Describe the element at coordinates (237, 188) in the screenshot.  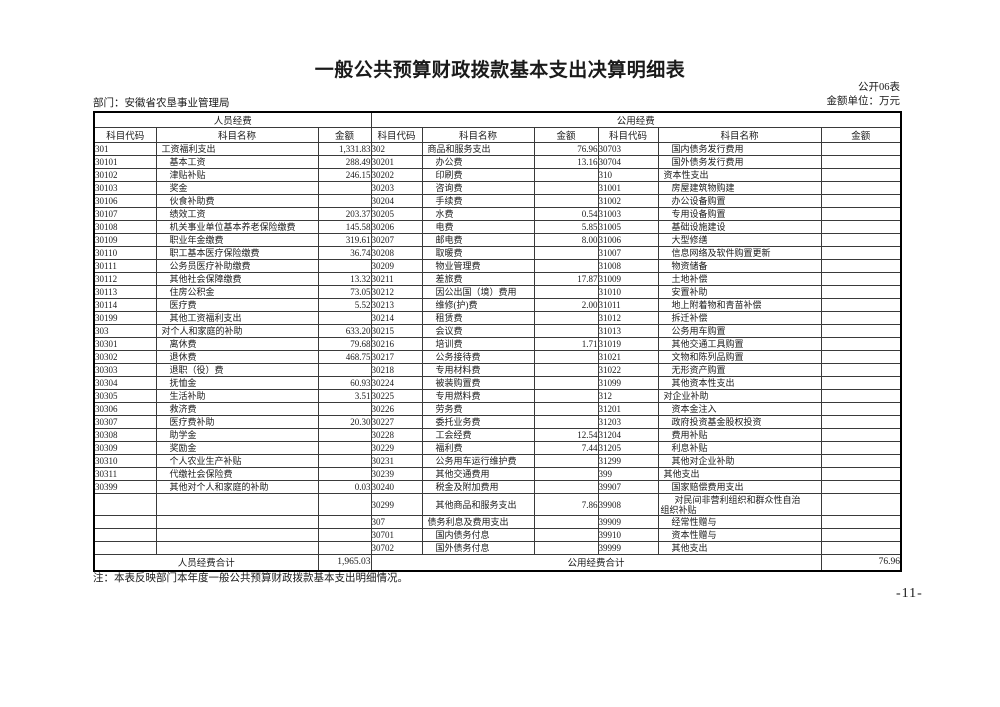
I see `subject-name-cell: 奖金` at that location.